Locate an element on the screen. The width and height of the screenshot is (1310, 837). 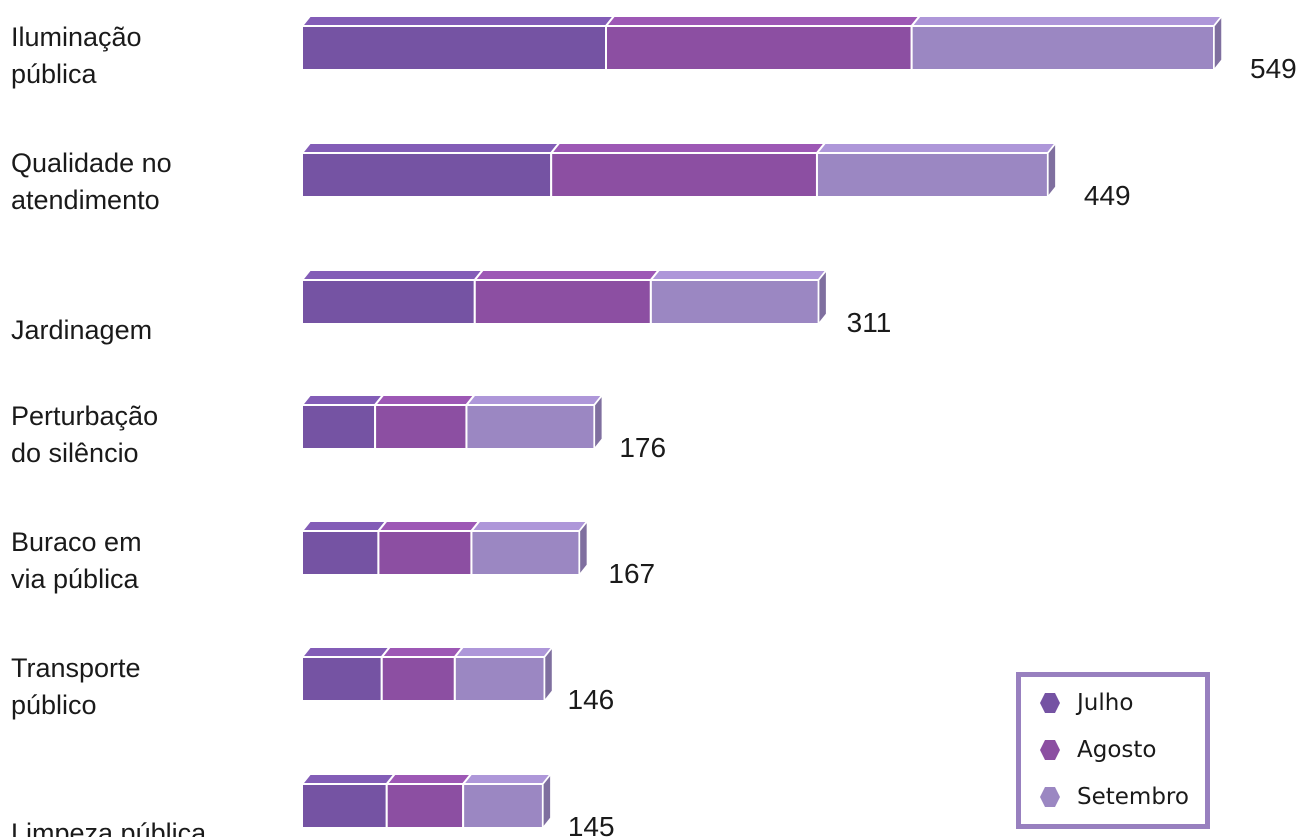
legend-item-agosto: Agosto is located at coordinates (1097, 750).